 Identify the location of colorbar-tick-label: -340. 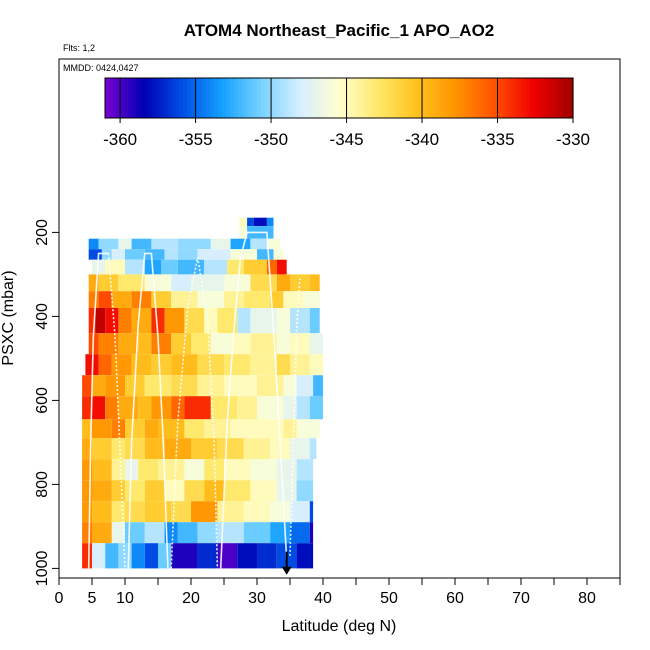
(422, 139).